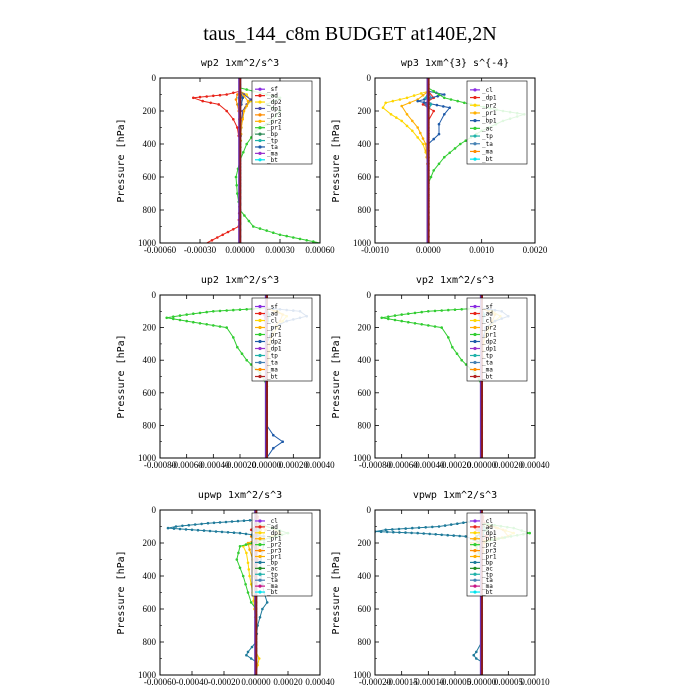 This screenshot has width=700, height=700. What do you see at coordinates (150, 144) in the screenshot?
I see `y-tick-label: 400` at bounding box center [150, 144].